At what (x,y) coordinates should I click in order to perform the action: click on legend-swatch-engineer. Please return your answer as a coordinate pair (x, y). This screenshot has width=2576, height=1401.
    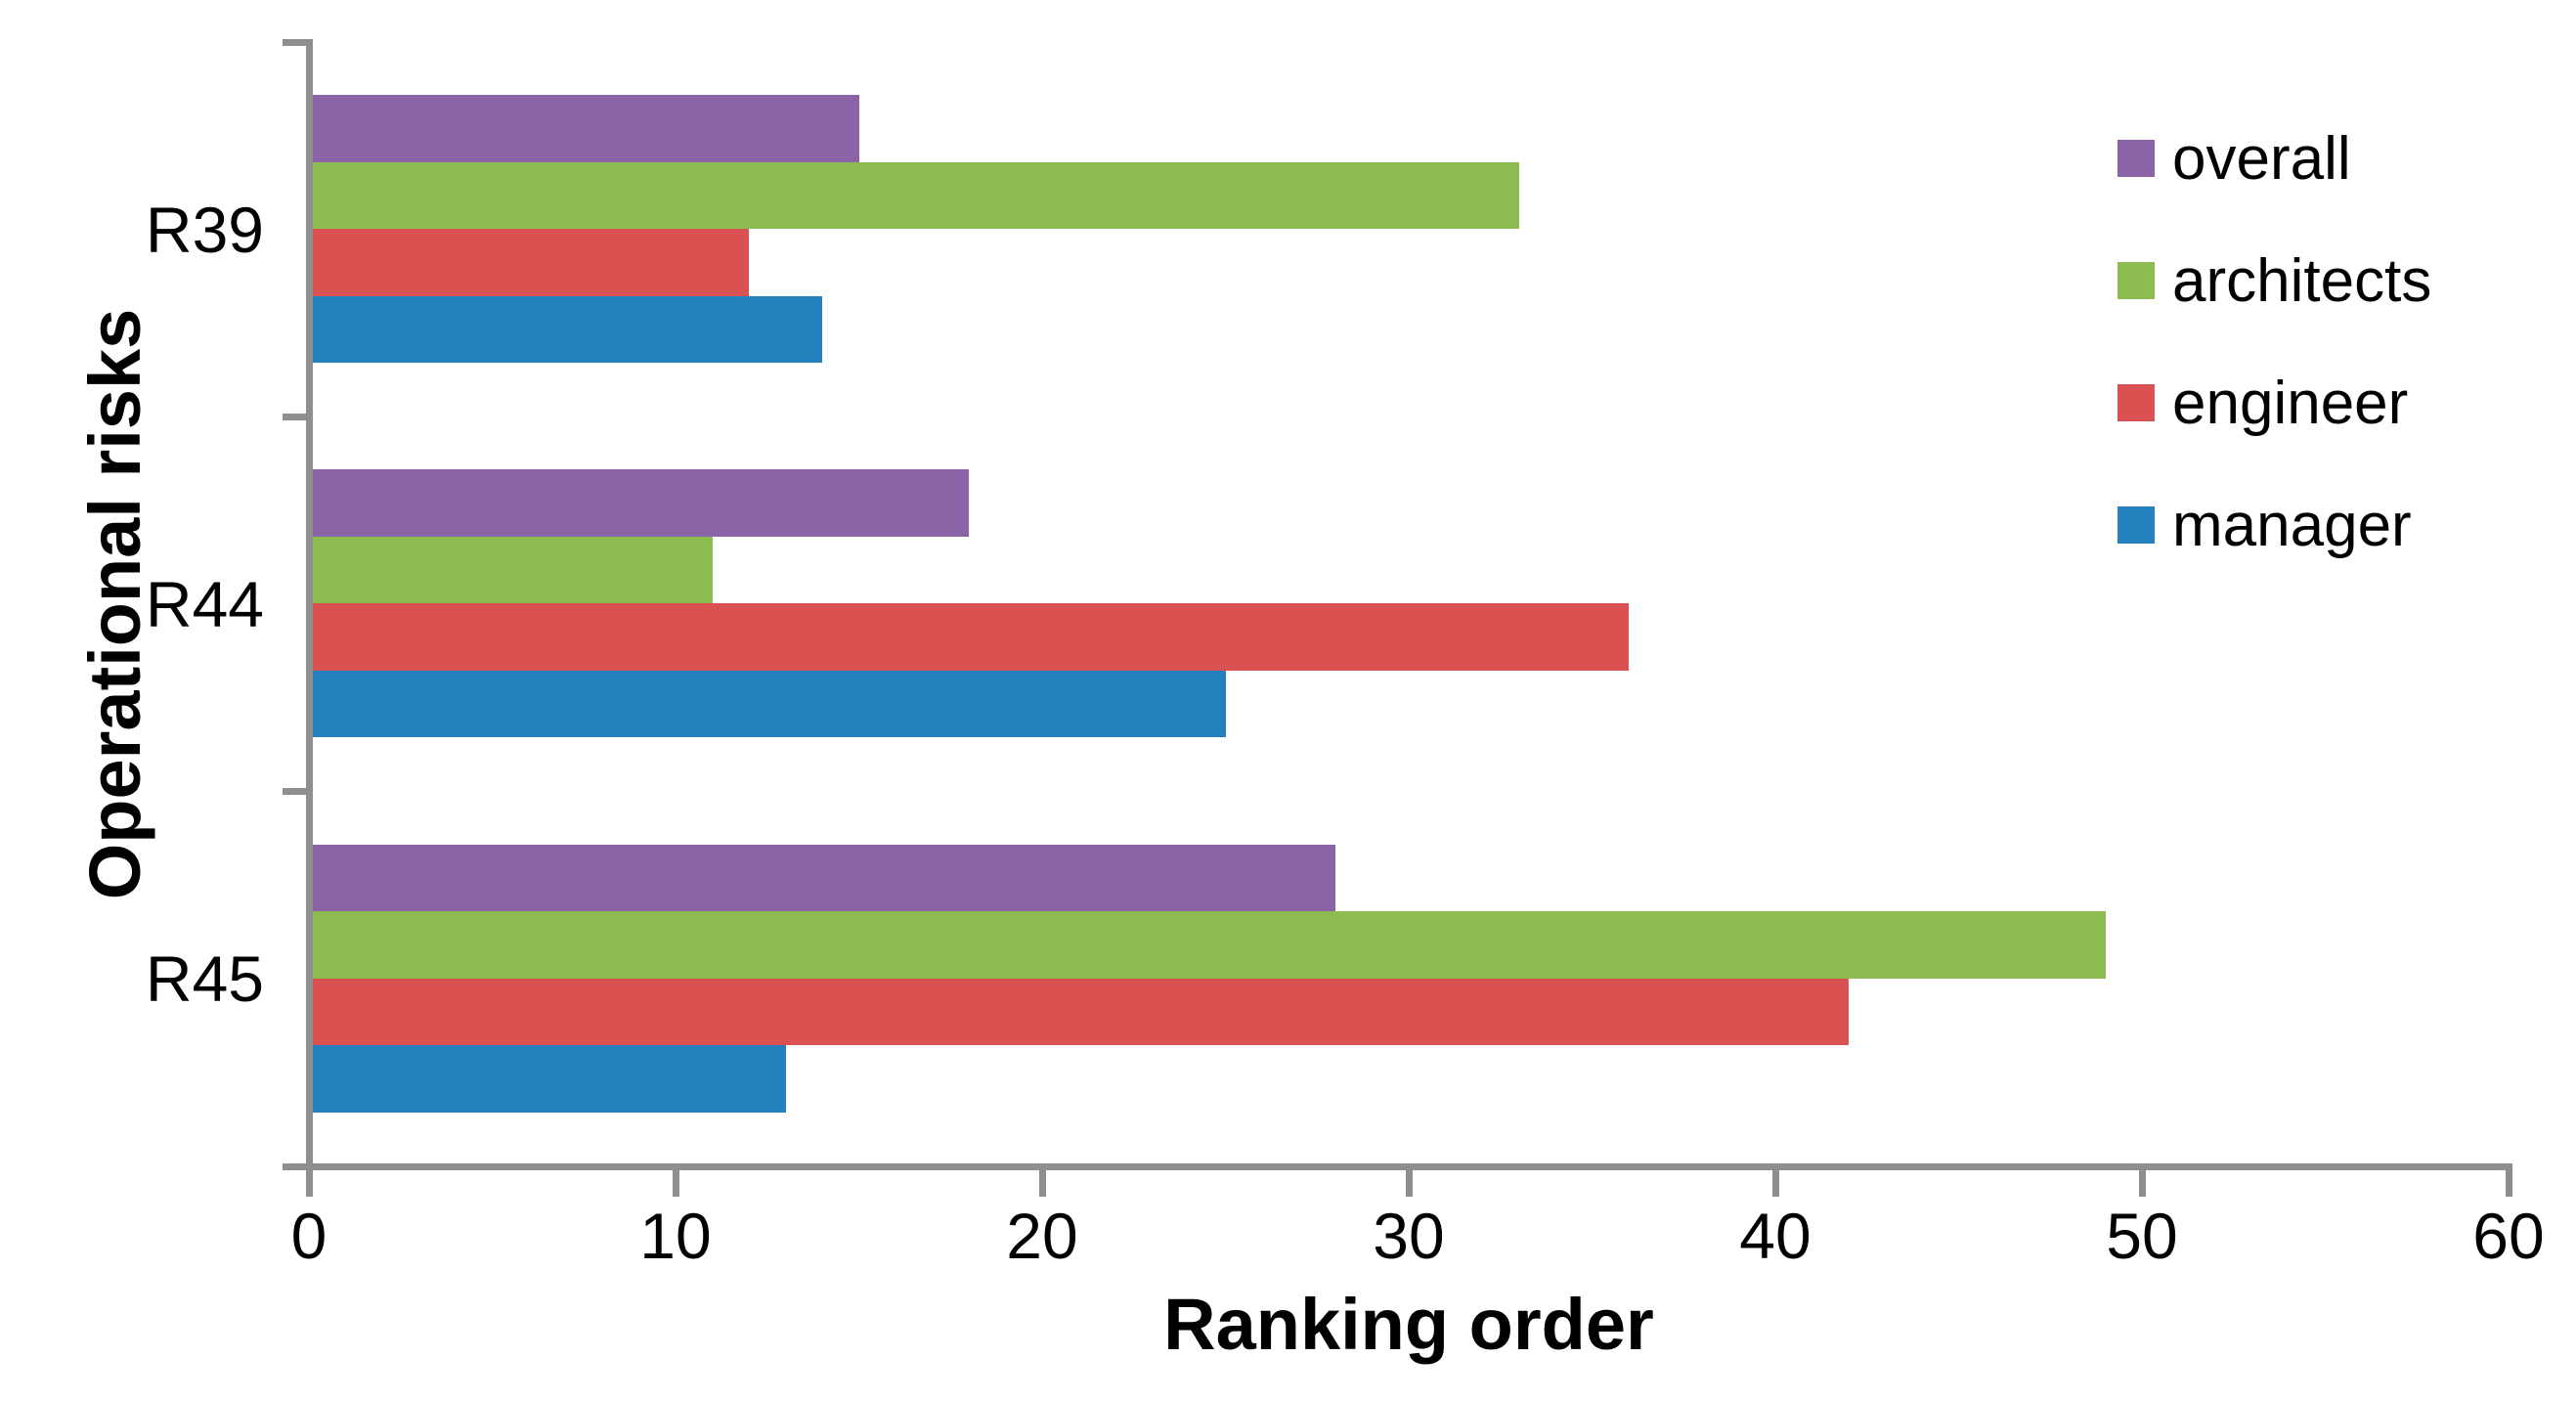
    Looking at the image, I should click on (2136, 402).